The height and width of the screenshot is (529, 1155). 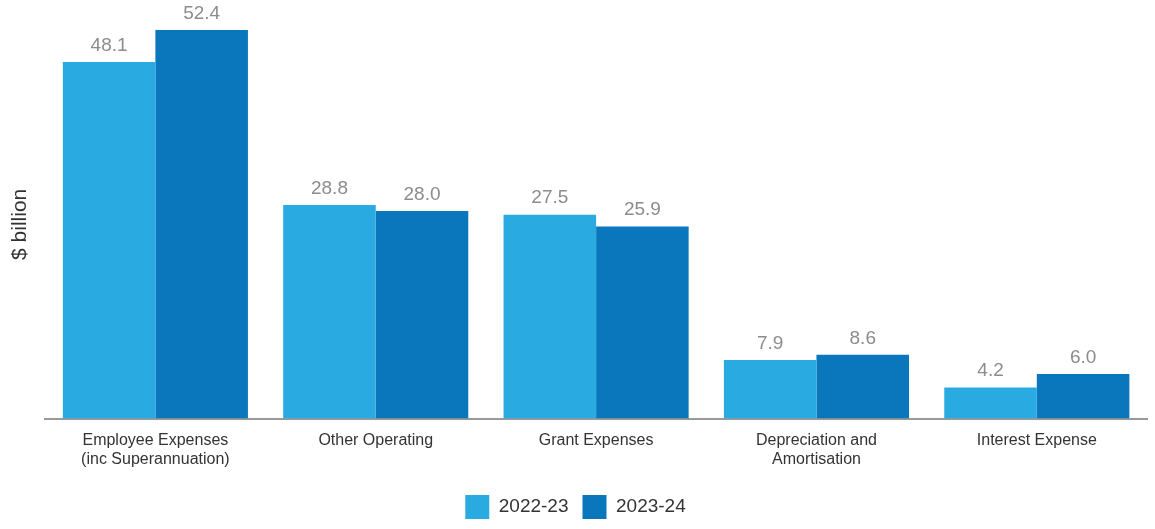 What do you see at coordinates (816, 448) in the screenshot?
I see `x-tick-label: Depreciation and Amortisation` at bounding box center [816, 448].